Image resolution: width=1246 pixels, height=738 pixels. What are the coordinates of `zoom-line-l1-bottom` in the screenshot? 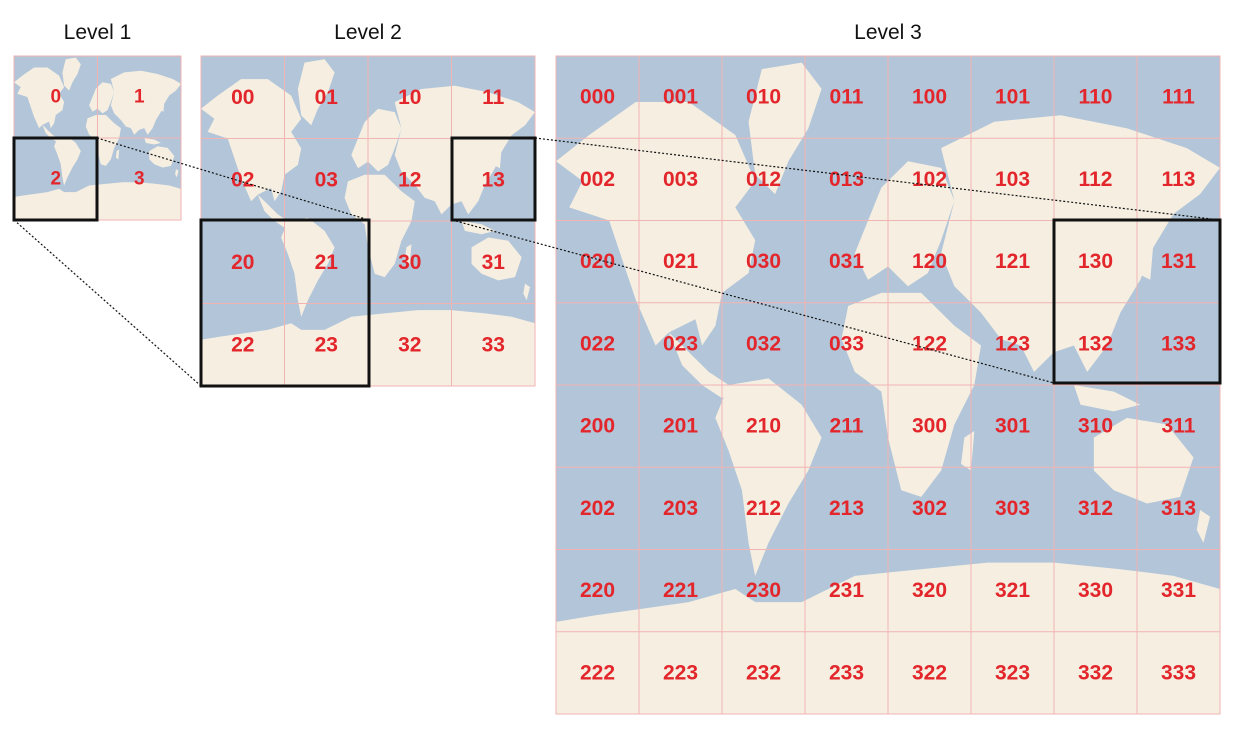 It's located at (107, 303).